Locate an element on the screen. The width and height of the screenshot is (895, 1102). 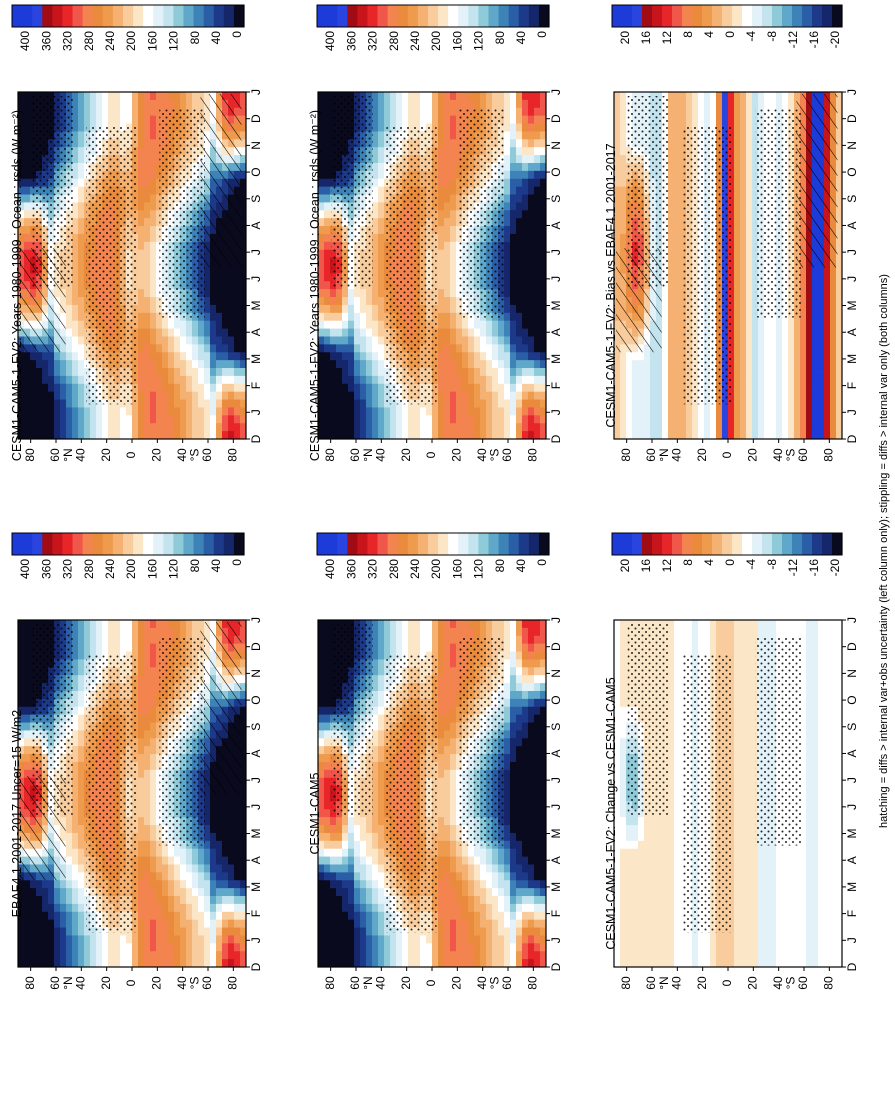
colorbar-tick-label: 160 is located at coordinates (152, 569).